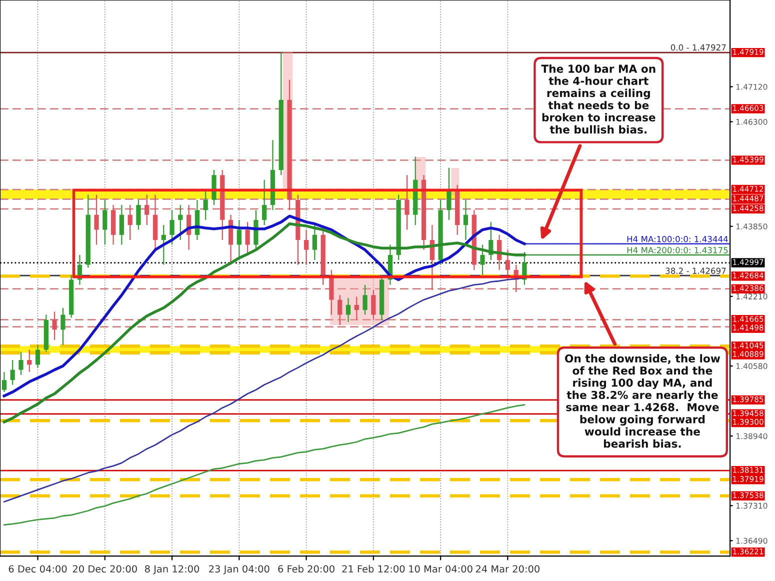  I want to click on annotation: 0.0 - 1.47927, so click(698, 47).